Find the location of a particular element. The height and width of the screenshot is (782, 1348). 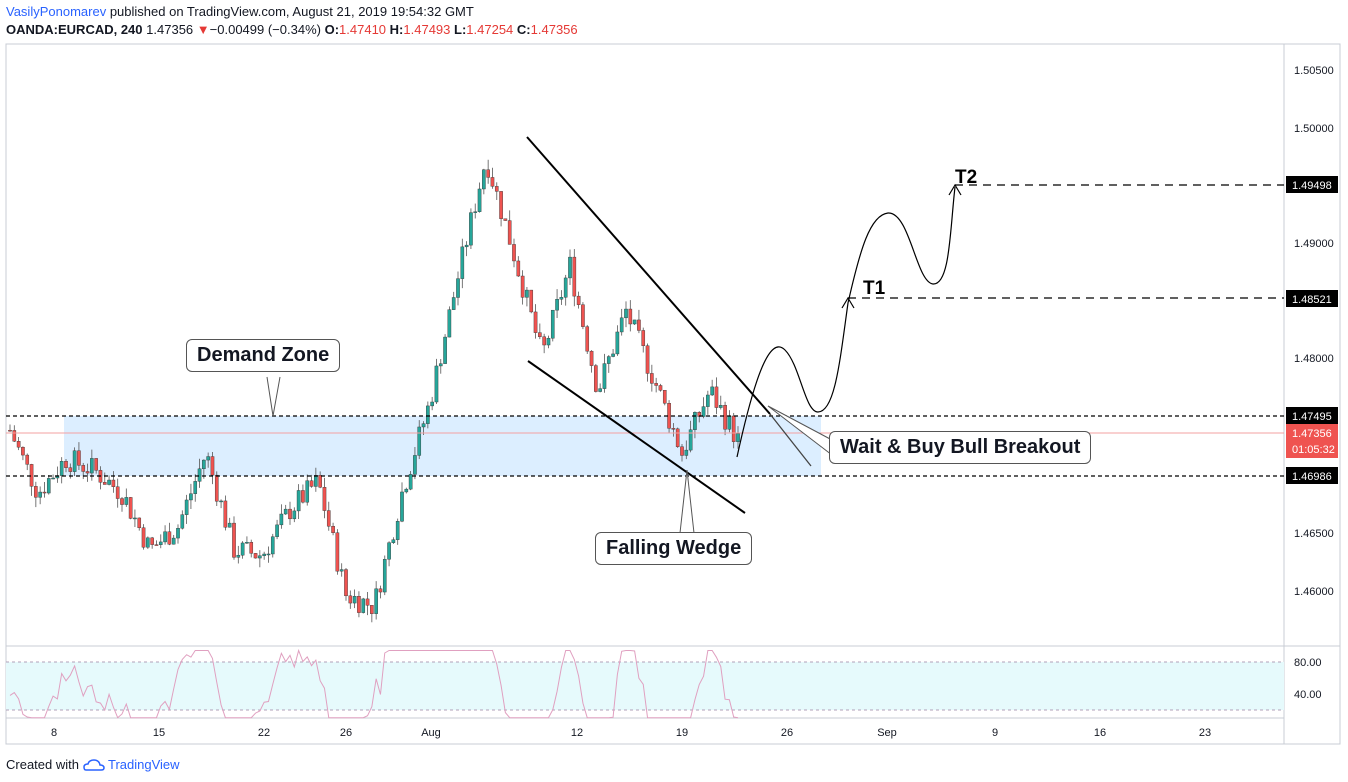

wedge-lower-line is located at coordinates (636, 437).